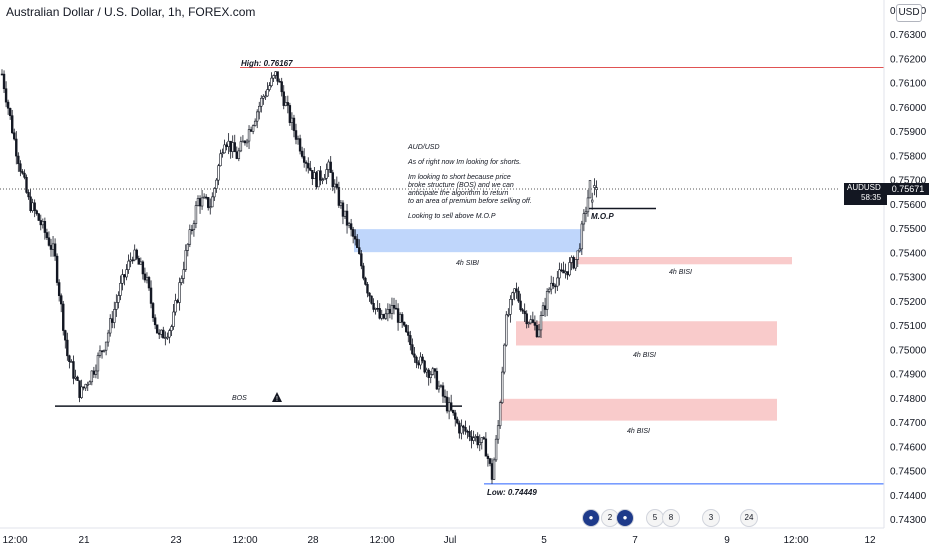 Image resolution: width=932 pixels, height=550 pixels. What do you see at coordinates (711, 518) in the screenshot?
I see `flag-us-icon: 3` at bounding box center [711, 518].